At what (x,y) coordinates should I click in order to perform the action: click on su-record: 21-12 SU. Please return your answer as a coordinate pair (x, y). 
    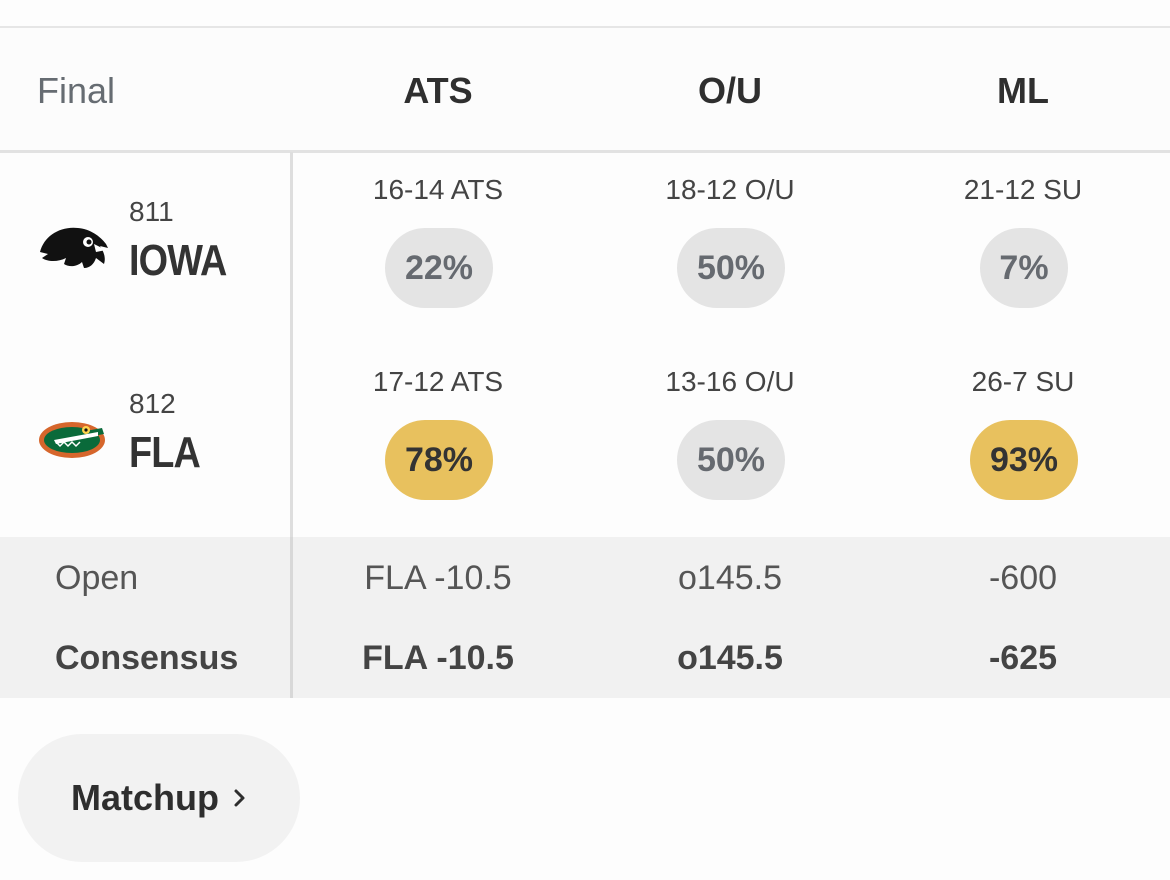
    Looking at the image, I should click on (1023, 189).